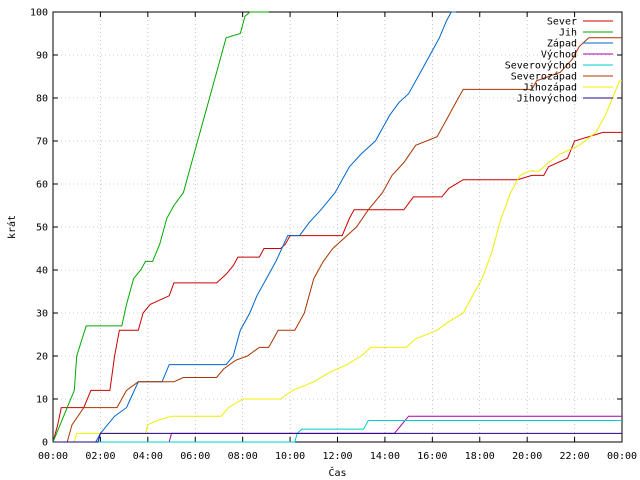 Image resolution: width=640 pixels, height=480 pixels. Describe the element at coordinates (562, 44) in the screenshot. I see `legend-label-zapad: Západ` at that location.